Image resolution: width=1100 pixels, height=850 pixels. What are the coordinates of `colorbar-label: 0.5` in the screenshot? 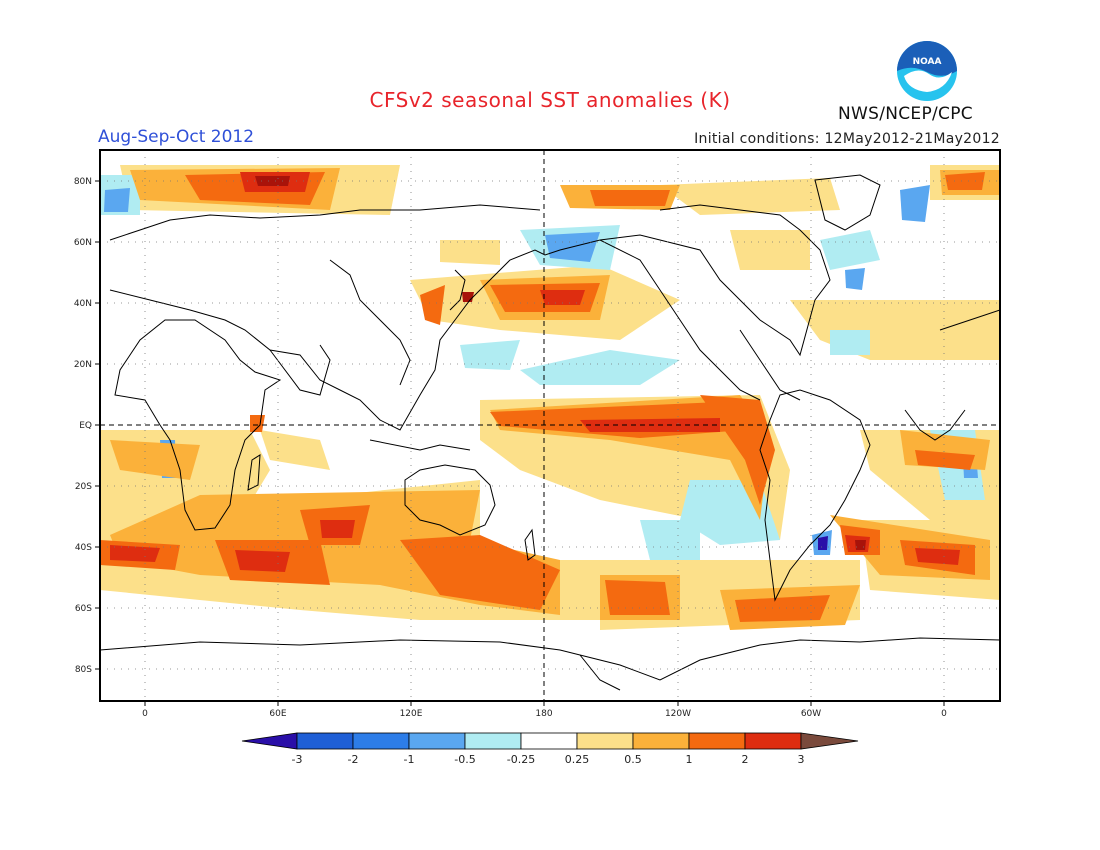 It's located at (633, 759).